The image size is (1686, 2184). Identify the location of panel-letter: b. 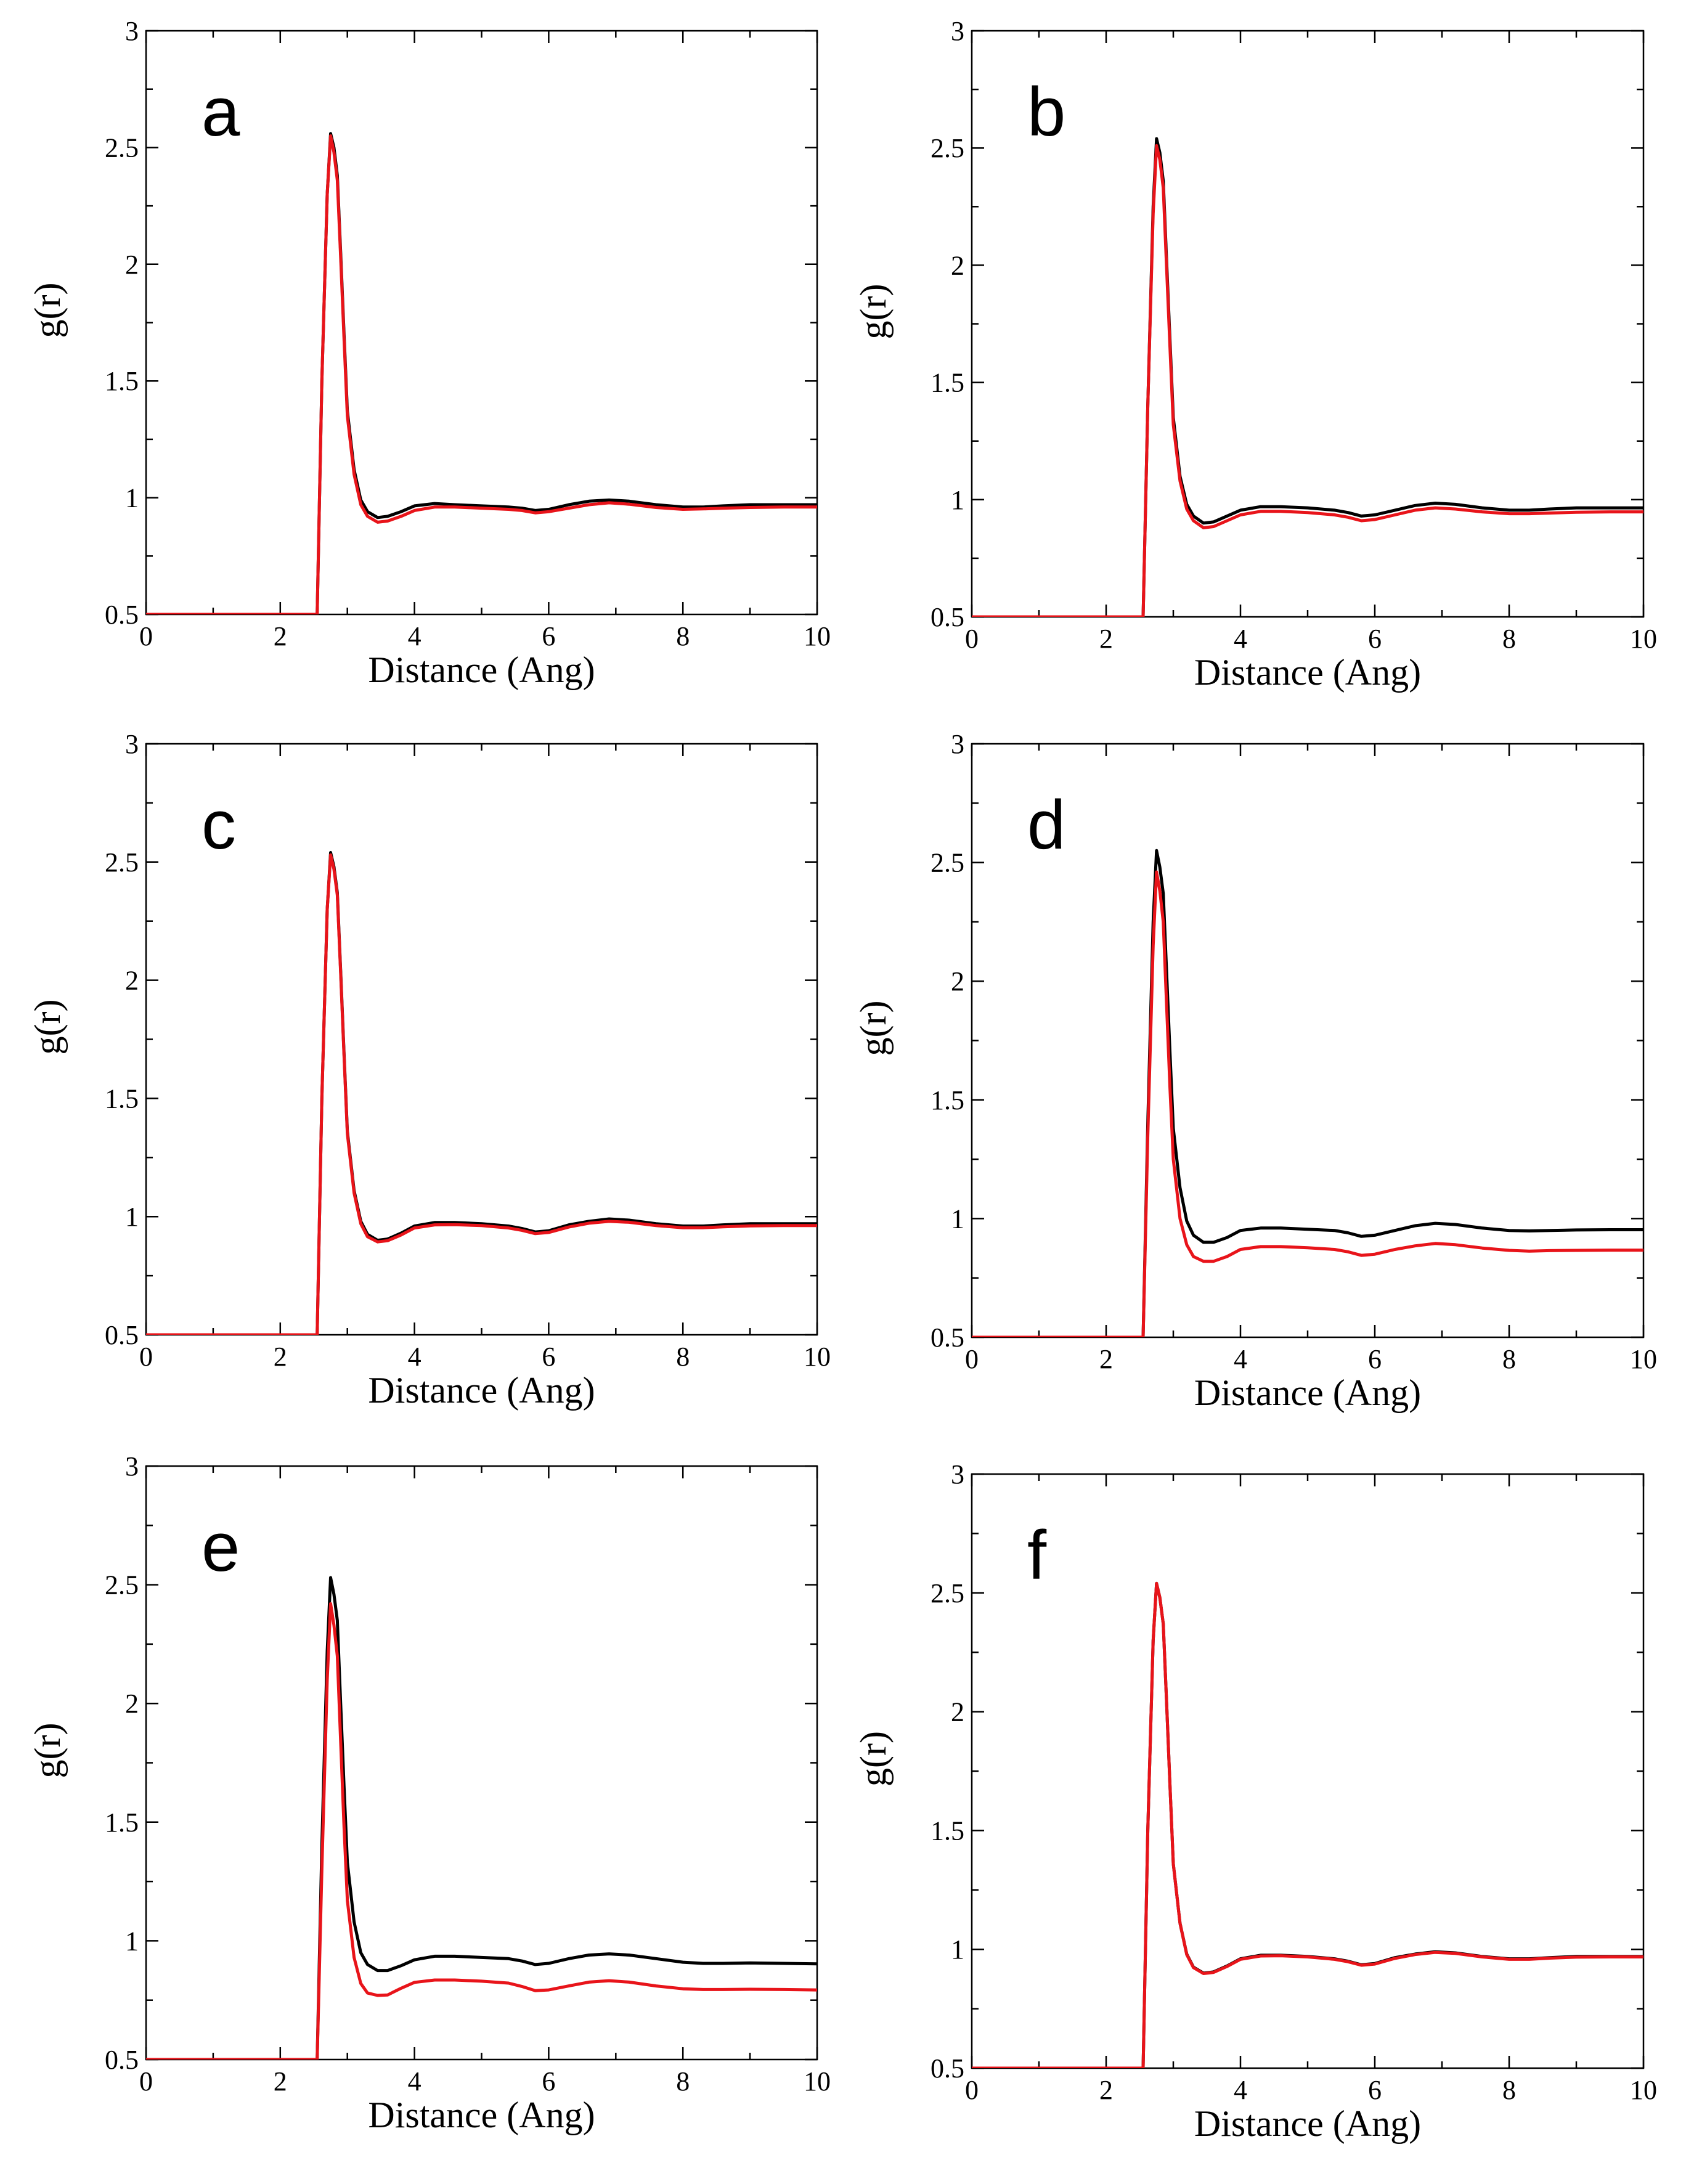
(1046, 111).